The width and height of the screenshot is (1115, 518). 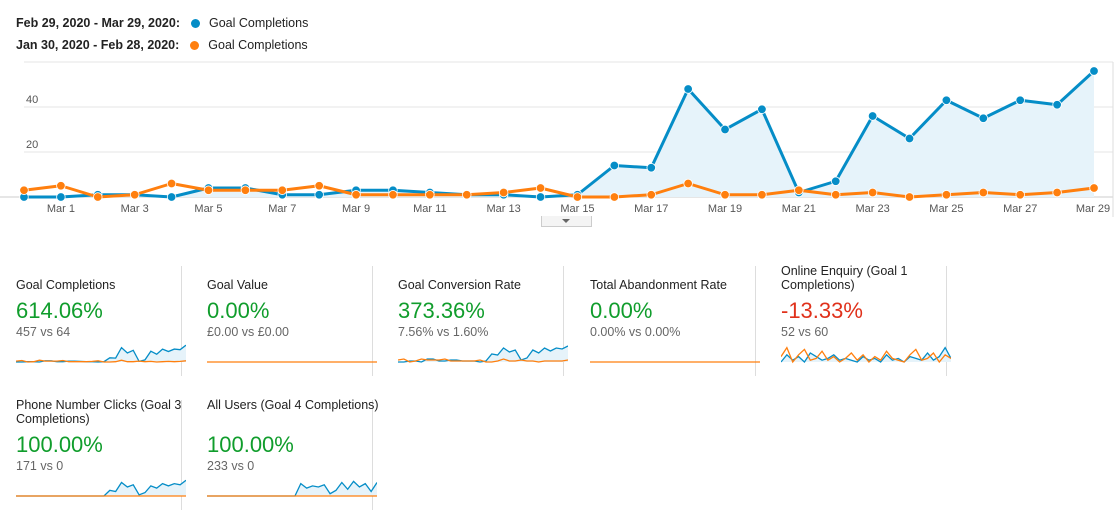 What do you see at coordinates (135, 209) in the screenshot?
I see `x-tick-label: Mar 3` at bounding box center [135, 209].